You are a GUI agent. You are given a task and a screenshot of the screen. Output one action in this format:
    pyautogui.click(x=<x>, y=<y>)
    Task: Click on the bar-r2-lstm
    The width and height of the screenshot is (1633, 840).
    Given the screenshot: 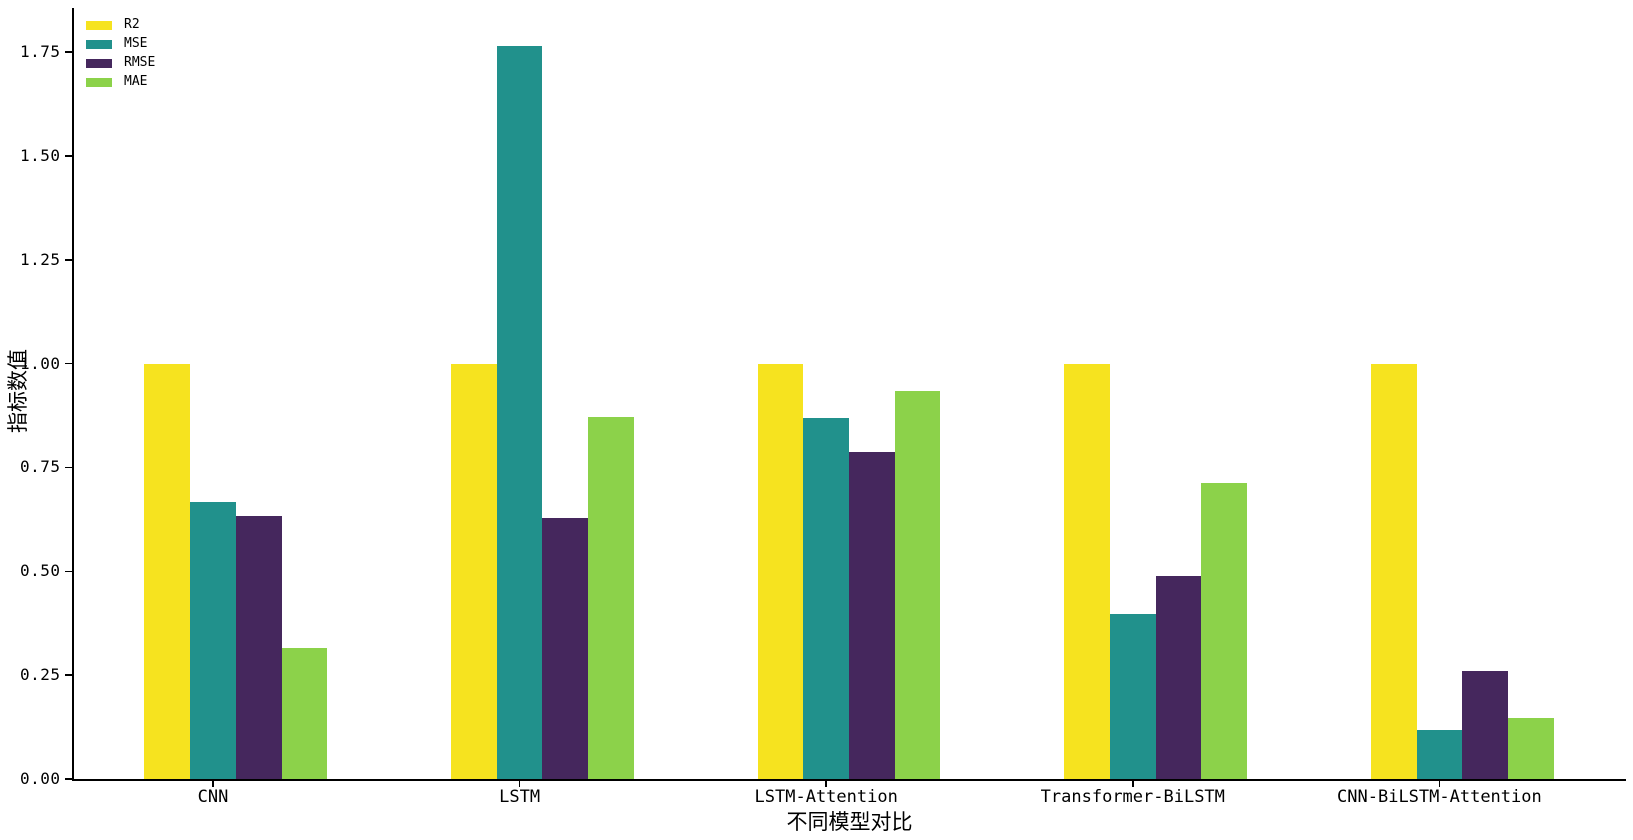 What is the action you would take?
    pyautogui.click(x=474, y=571)
    